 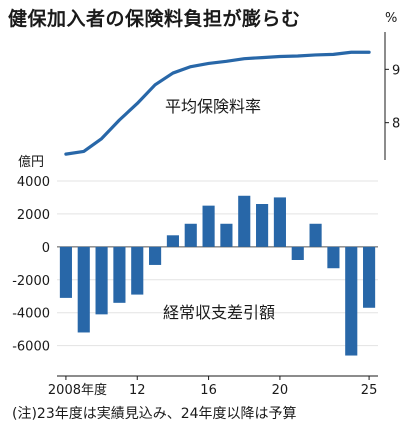 What do you see at coordinates (137, 270) in the screenshot?
I see `bar-2012` at bounding box center [137, 270].